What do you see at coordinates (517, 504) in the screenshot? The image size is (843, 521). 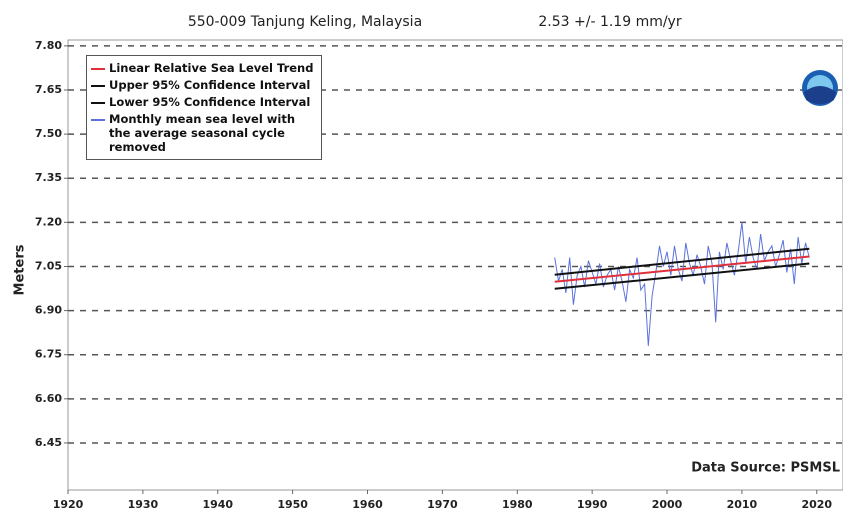 I see `x-tick-label: 1980` at bounding box center [517, 504].